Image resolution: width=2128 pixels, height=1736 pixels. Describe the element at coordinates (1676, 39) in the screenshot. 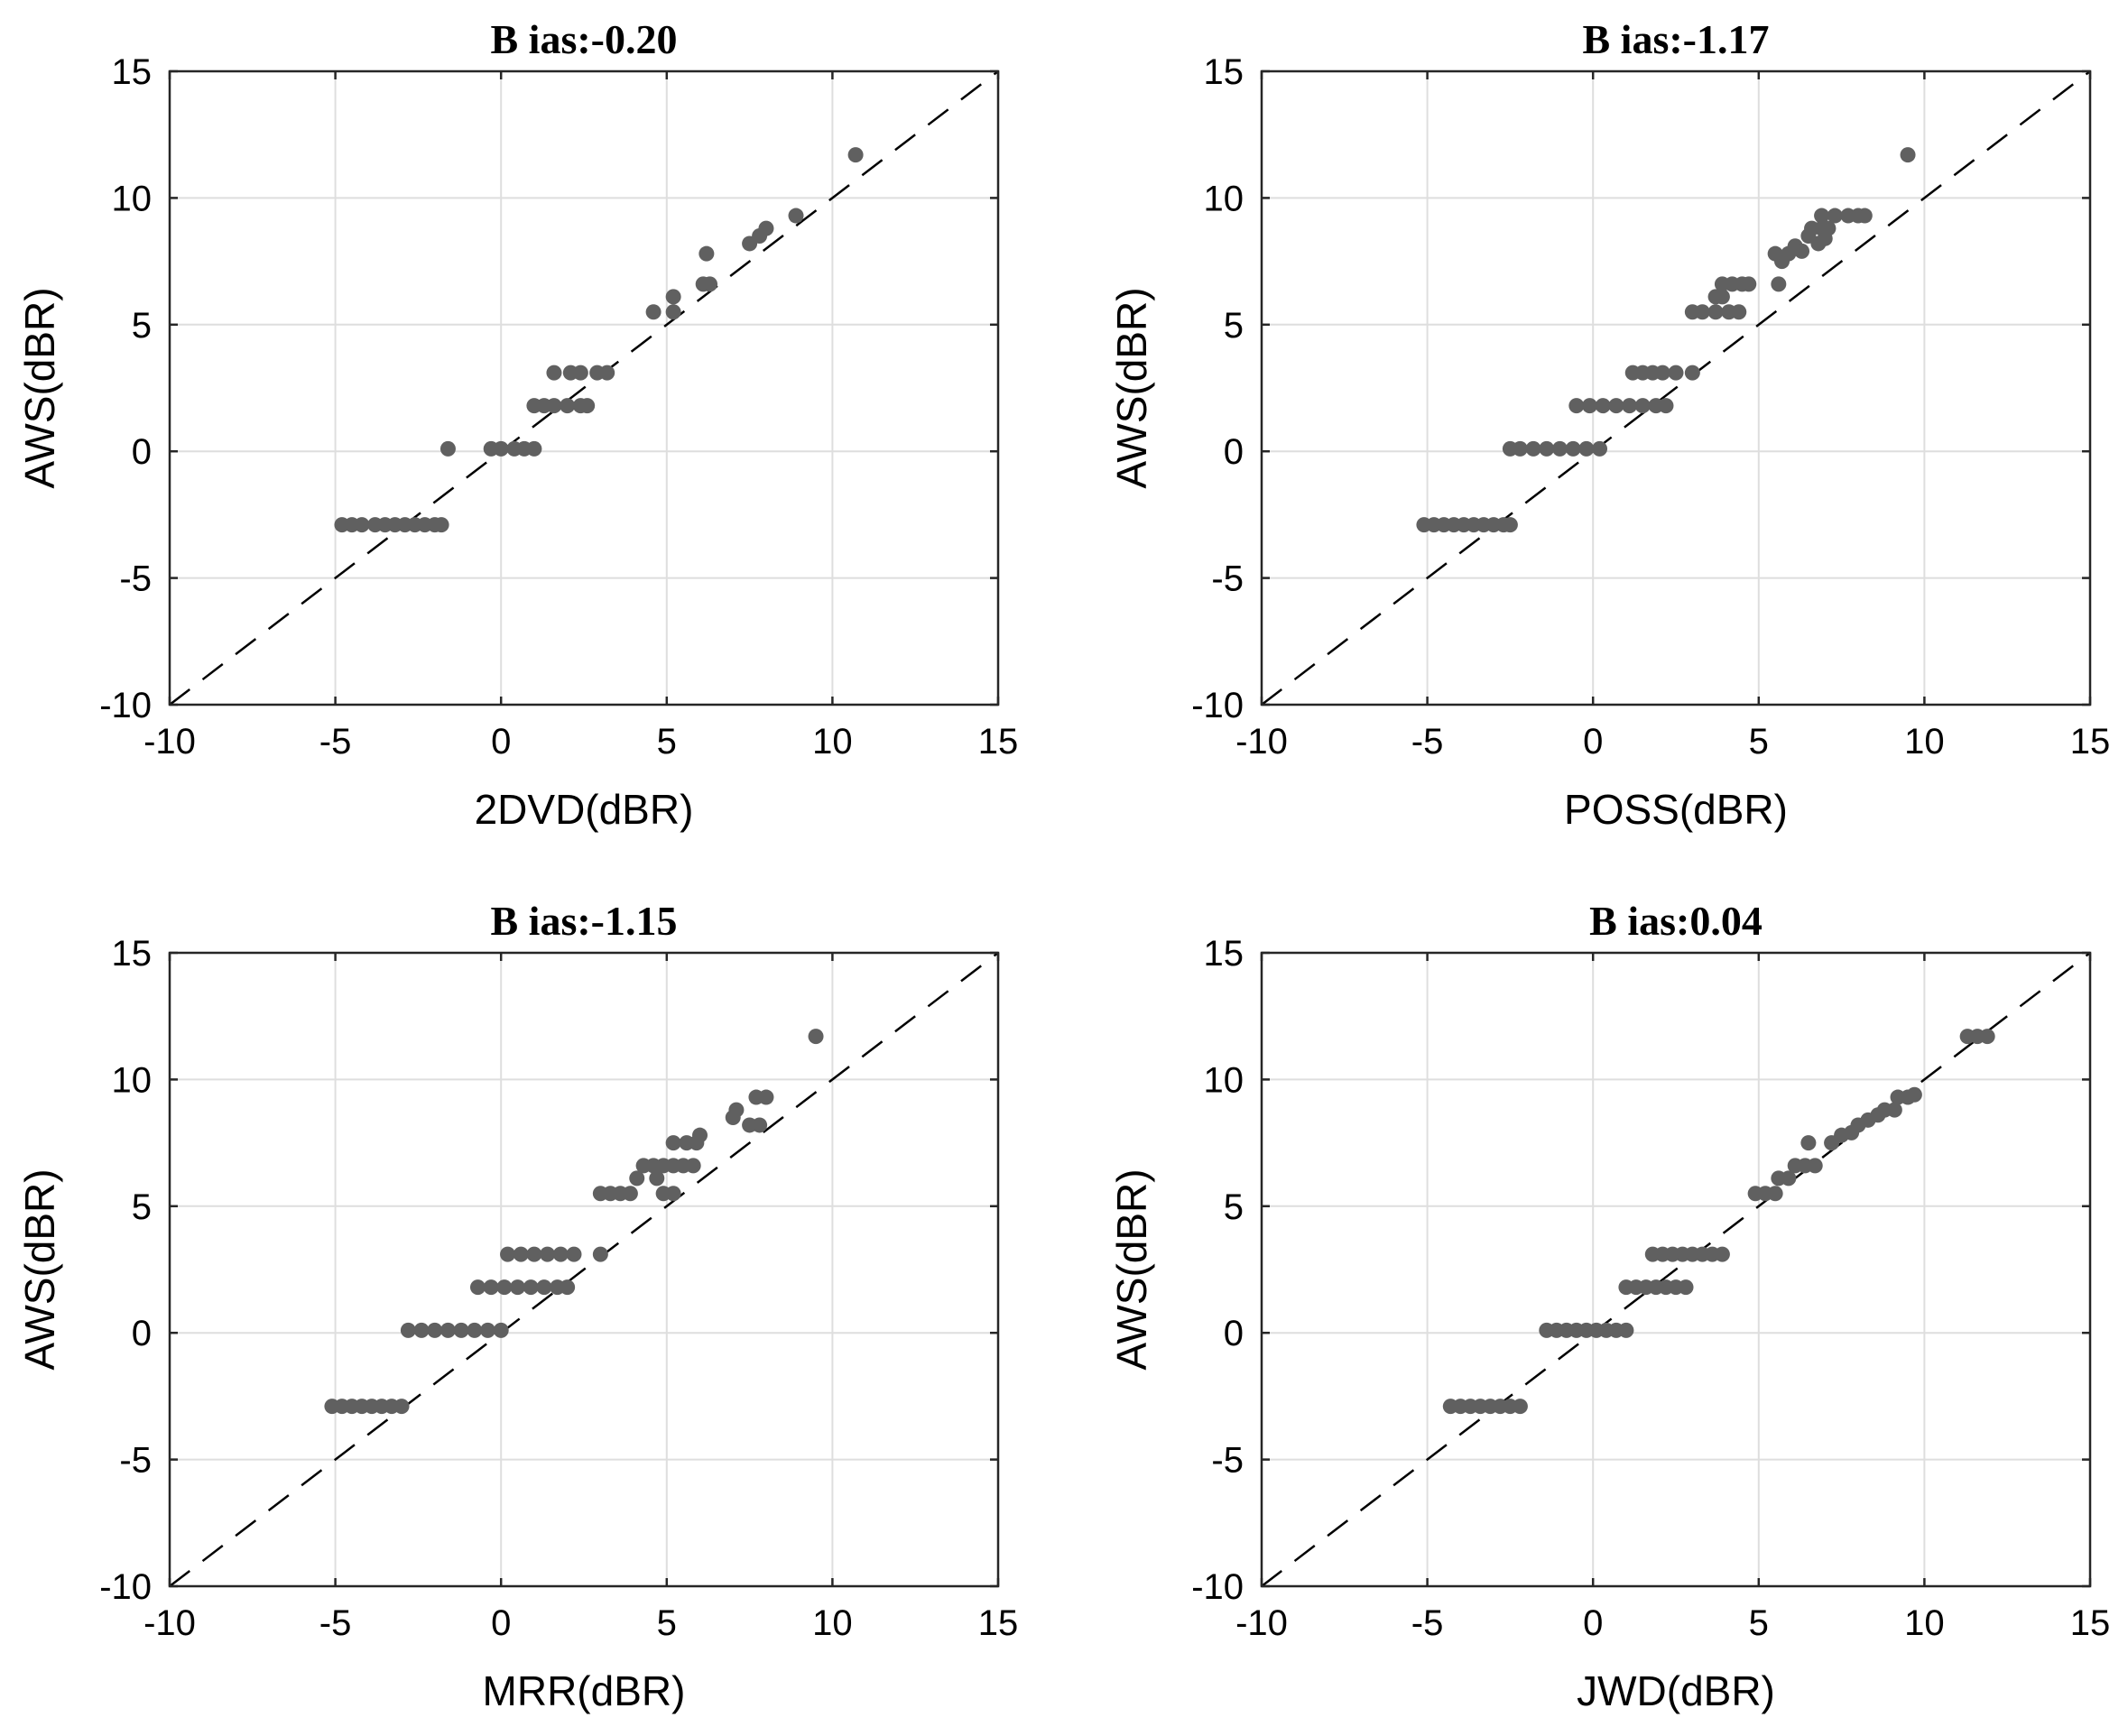

I see `chart-title: B ias:-1.17` at that location.